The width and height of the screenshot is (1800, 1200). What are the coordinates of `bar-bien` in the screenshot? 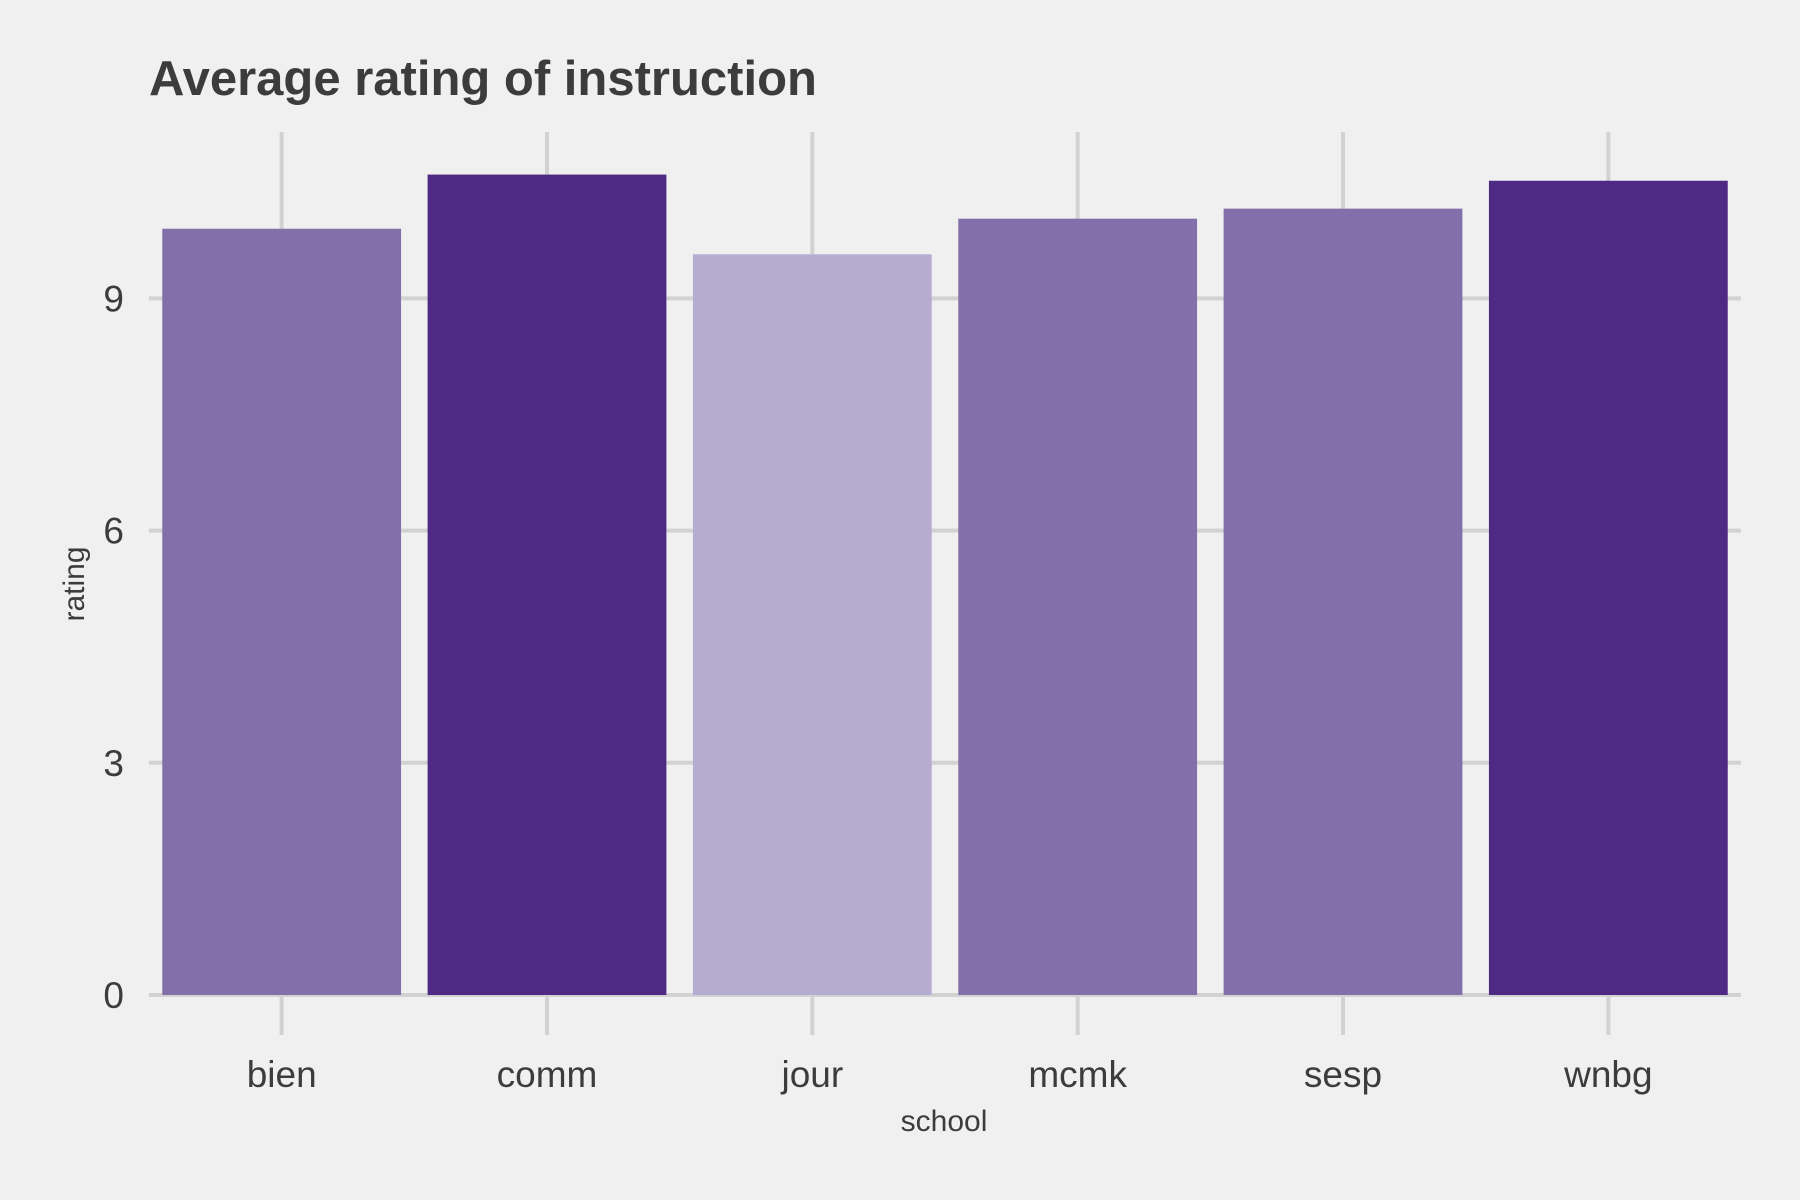 It's located at (282, 611).